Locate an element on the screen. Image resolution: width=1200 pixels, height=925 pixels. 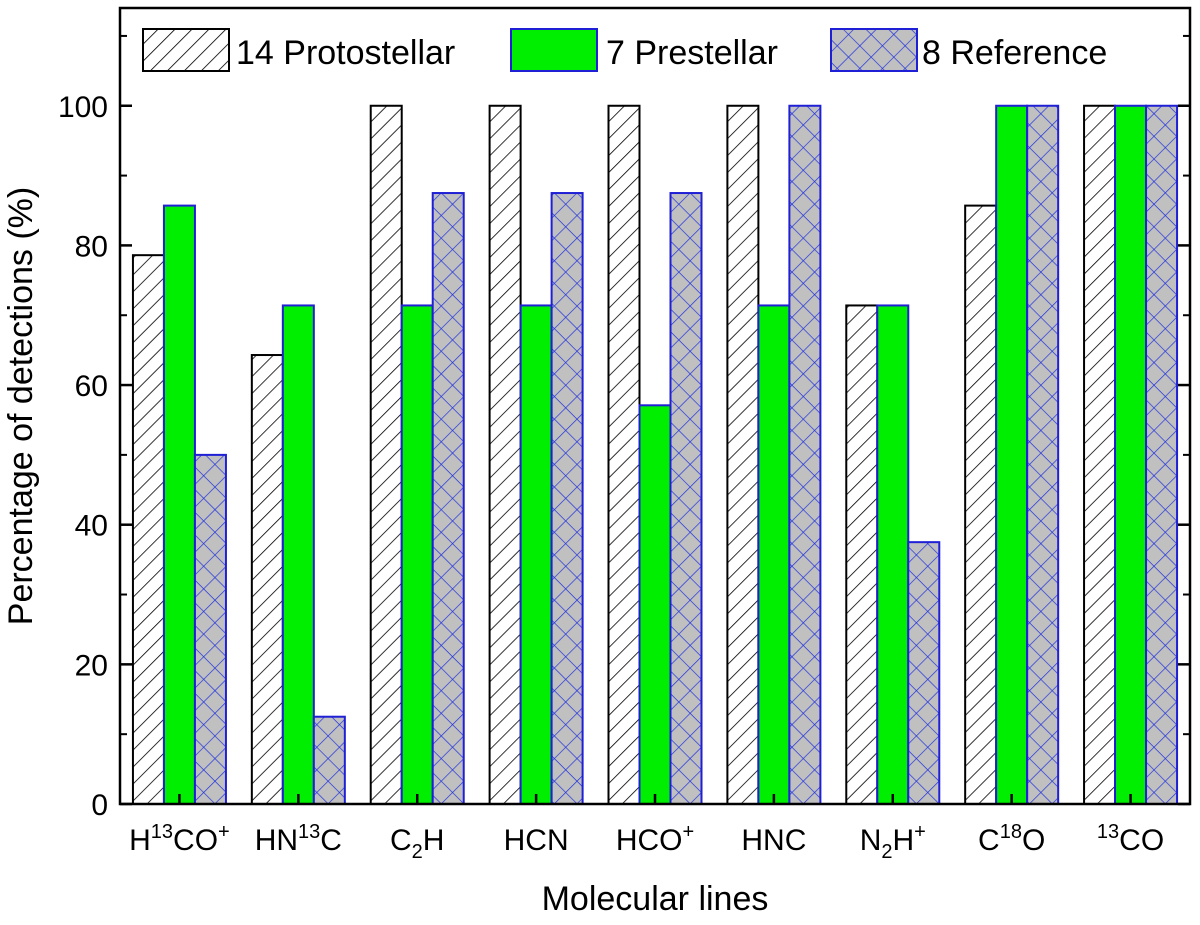
y-tick-label: 20 is located at coordinates (91, 665).